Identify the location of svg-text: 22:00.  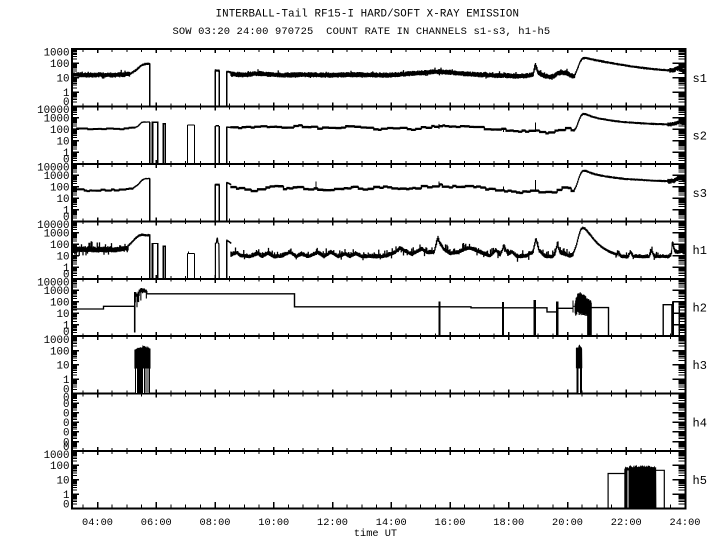
(626, 523).